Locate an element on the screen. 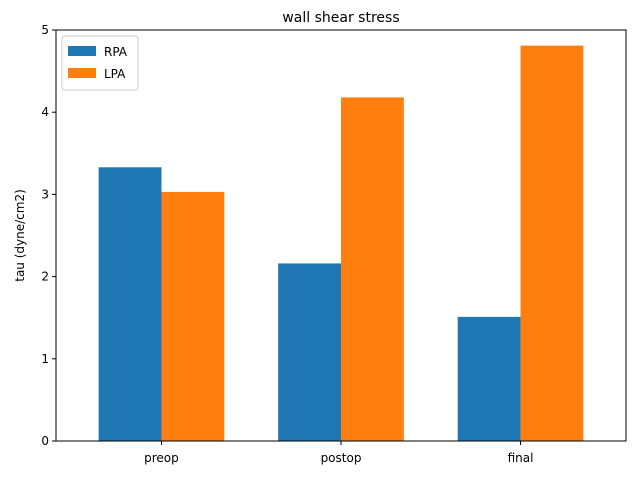 This screenshot has width=640, height=480. y-tick-label: 1 is located at coordinates (45, 359).